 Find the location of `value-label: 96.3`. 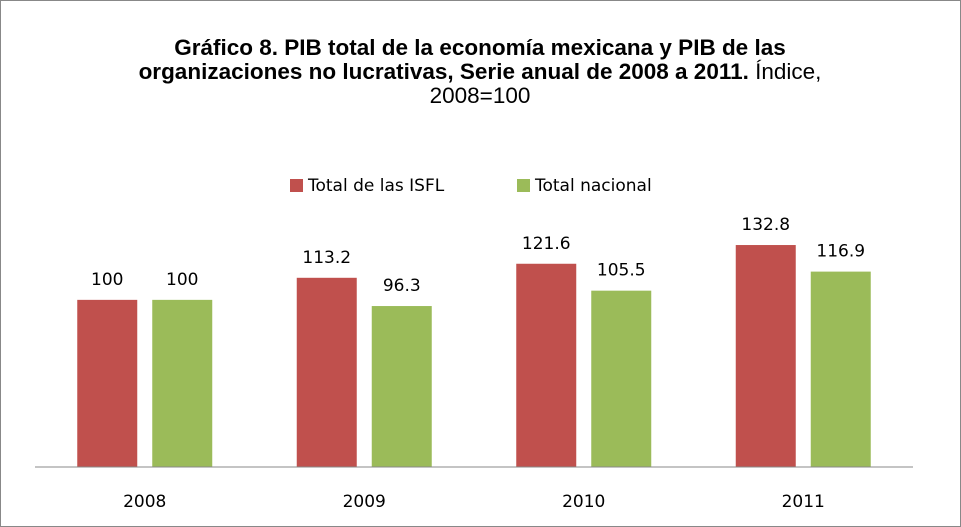

value-label: 96.3 is located at coordinates (402, 286).